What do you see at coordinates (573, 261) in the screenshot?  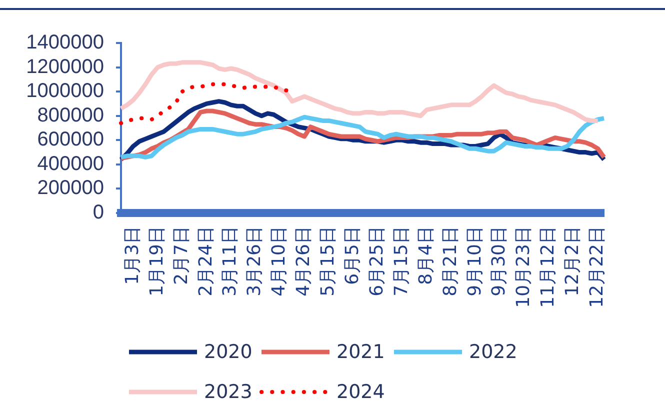 I see `x-tick-label: 12月2日` at bounding box center [573, 261].